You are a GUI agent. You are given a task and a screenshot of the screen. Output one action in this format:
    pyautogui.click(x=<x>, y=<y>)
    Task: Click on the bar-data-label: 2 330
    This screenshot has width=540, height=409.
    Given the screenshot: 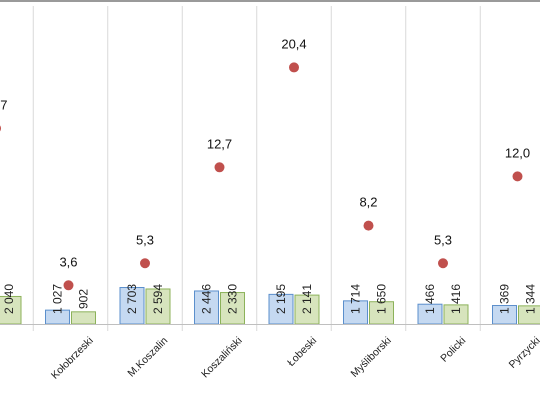 What is the action you would take?
    pyautogui.click(x=233, y=299)
    